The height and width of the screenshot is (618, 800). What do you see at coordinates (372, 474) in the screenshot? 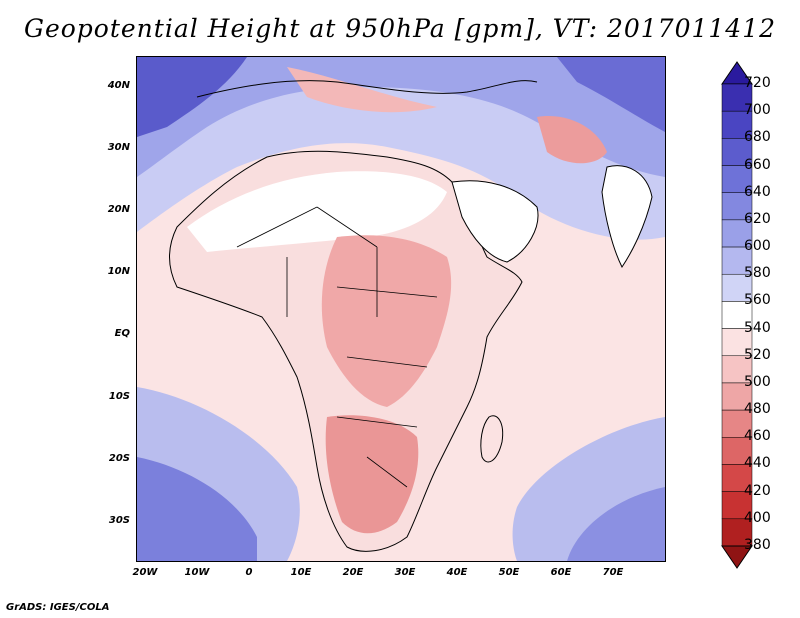
I see `southern-africa-red` at bounding box center [372, 474].